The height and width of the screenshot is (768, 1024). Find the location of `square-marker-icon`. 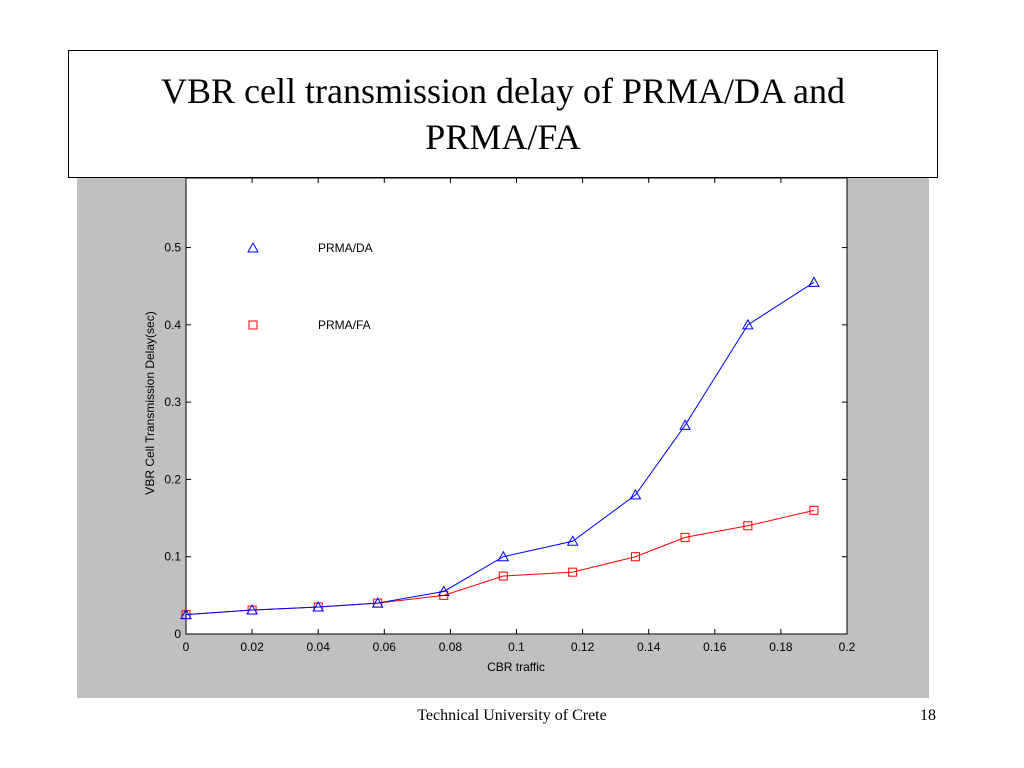

square-marker-icon is located at coordinates (253, 325).